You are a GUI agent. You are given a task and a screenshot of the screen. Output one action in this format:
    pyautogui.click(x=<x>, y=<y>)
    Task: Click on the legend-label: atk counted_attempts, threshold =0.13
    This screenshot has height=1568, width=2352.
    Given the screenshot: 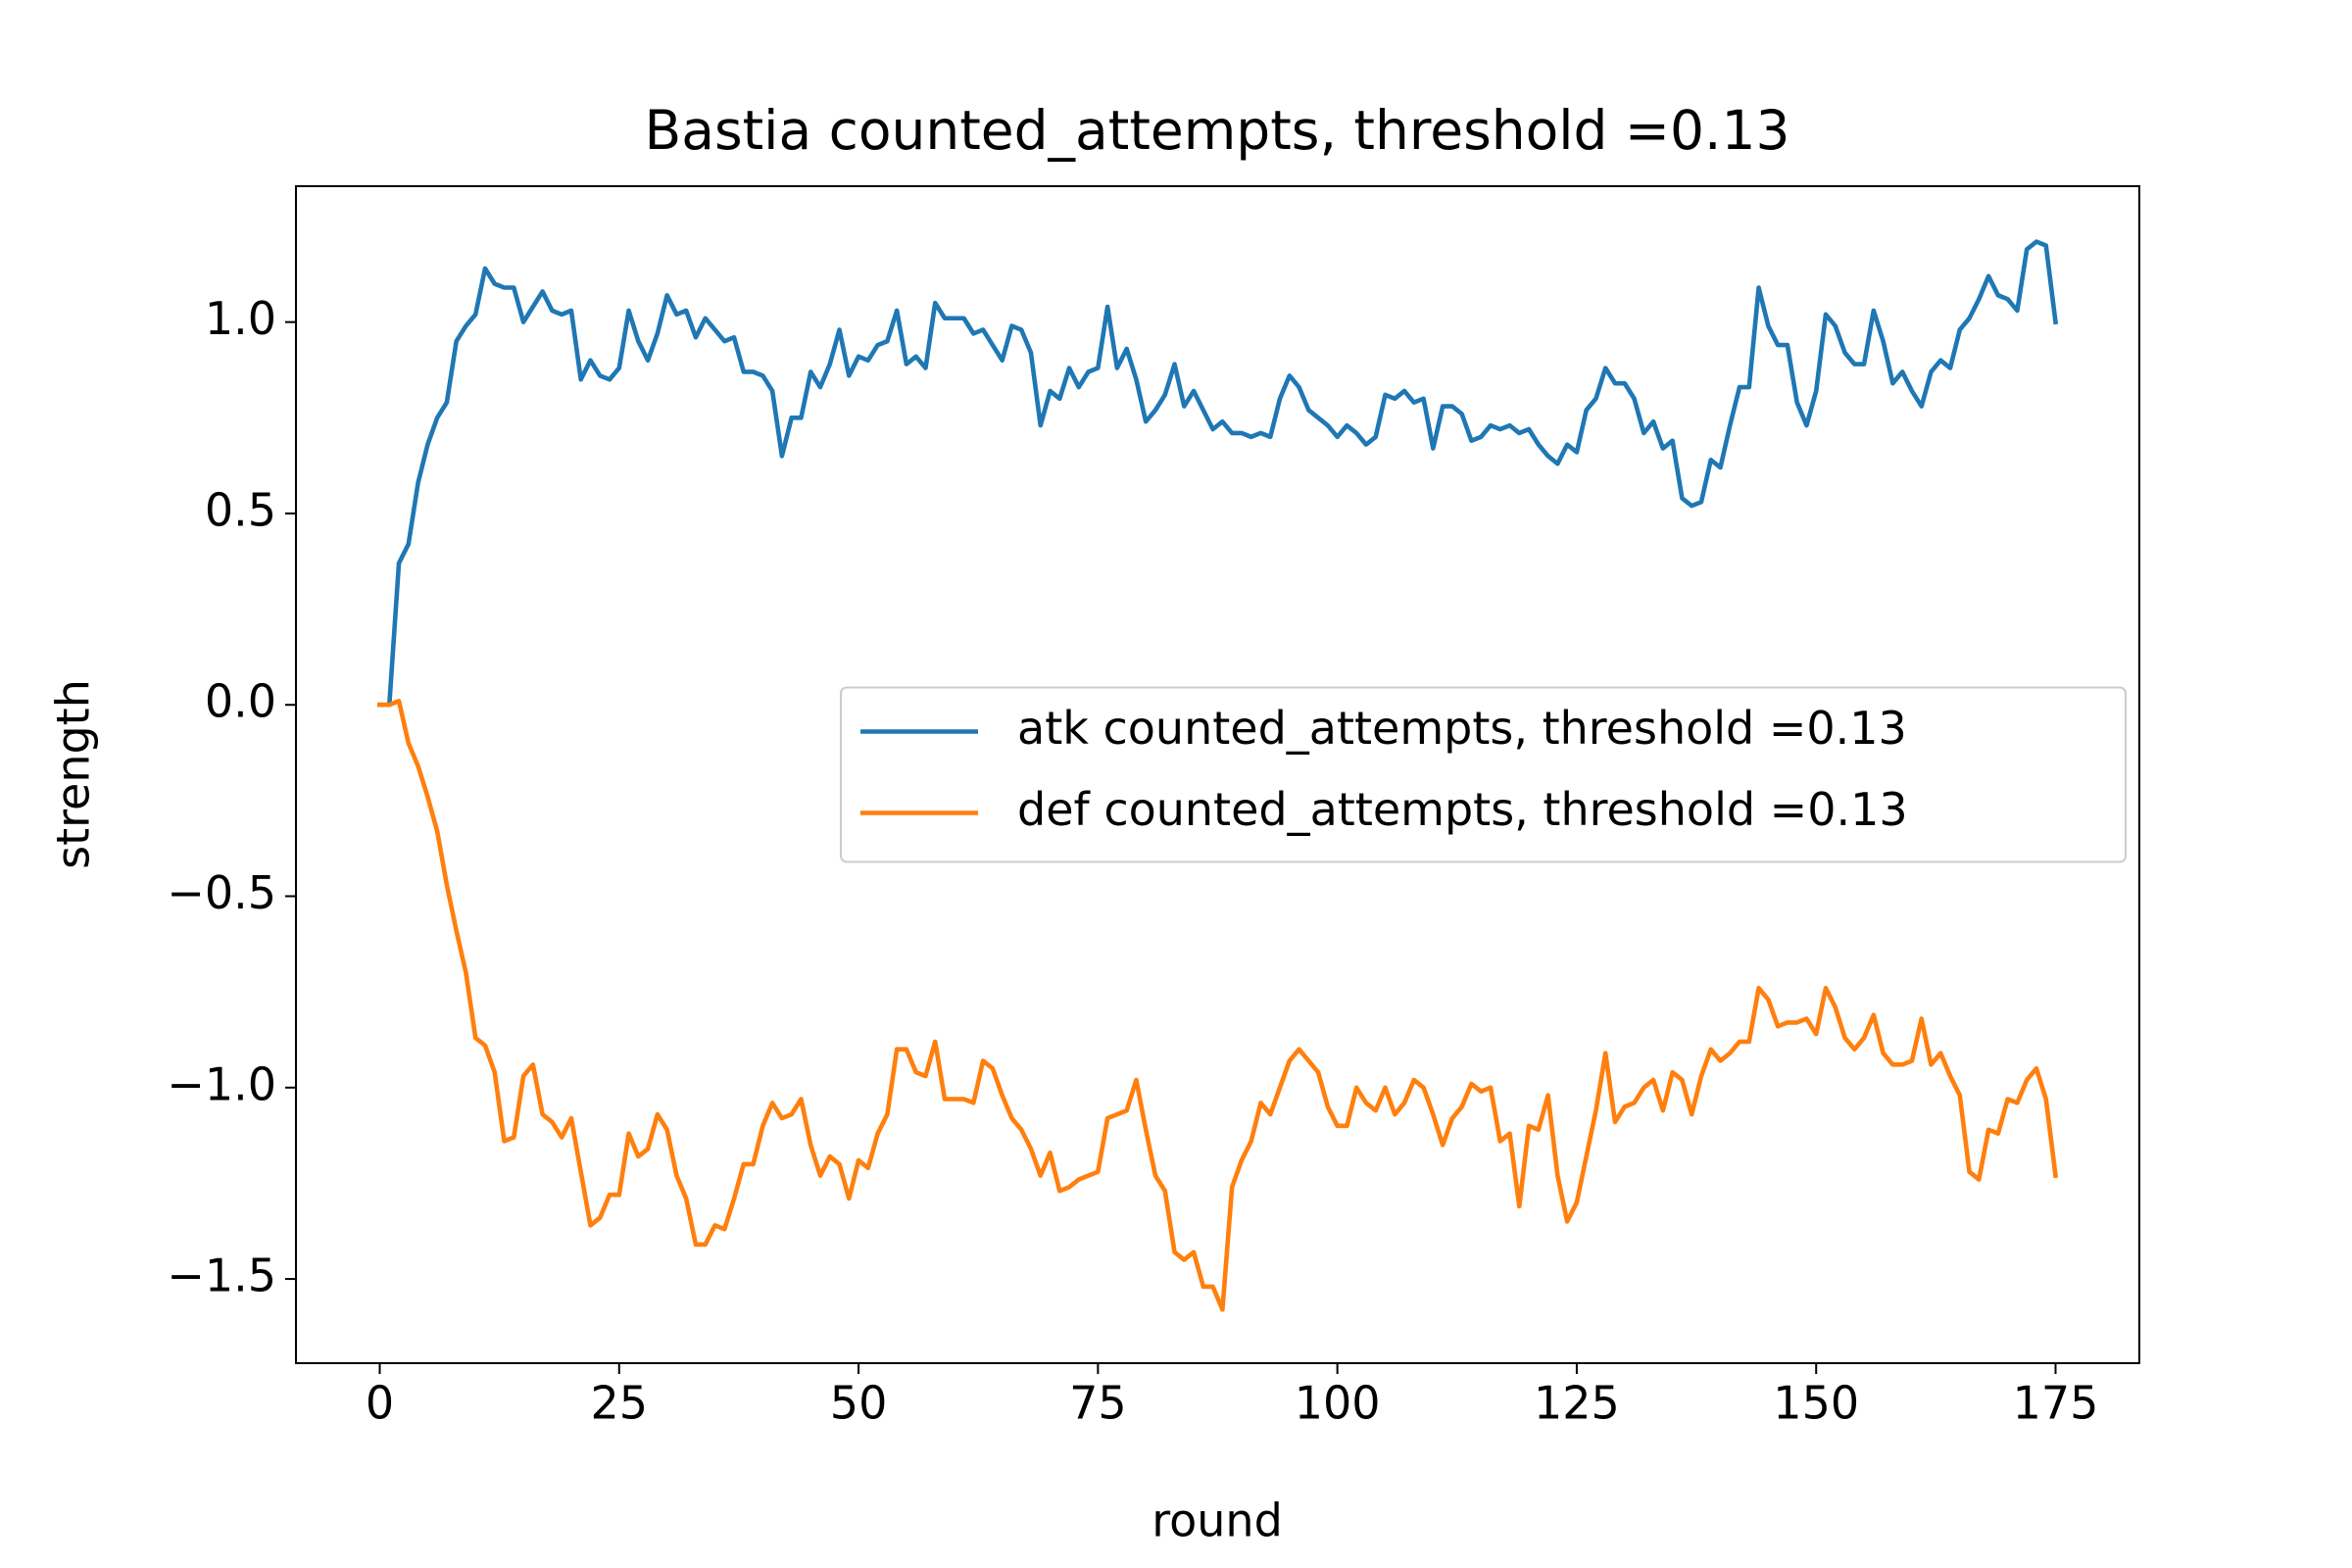 What is the action you would take?
    pyautogui.click(x=1462, y=728)
    